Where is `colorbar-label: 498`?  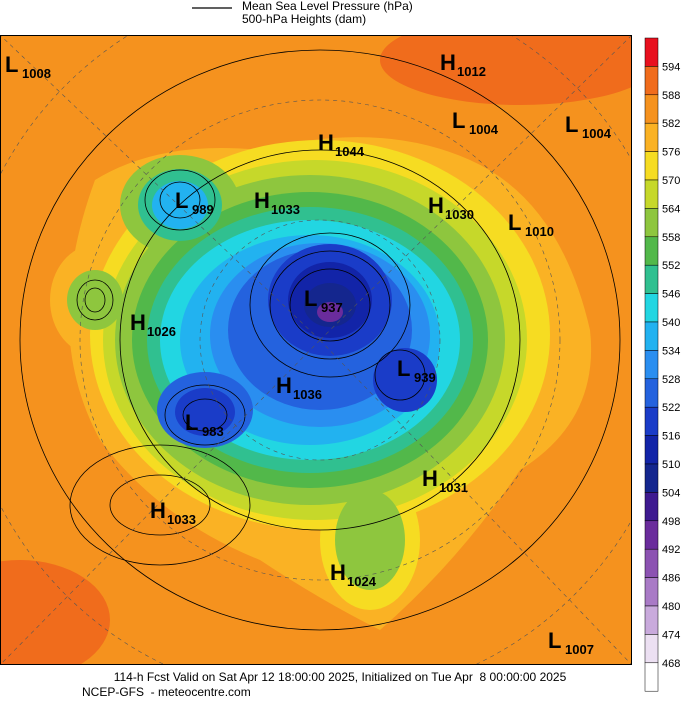 colorbar-label: 498 is located at coordinates (671, 522).